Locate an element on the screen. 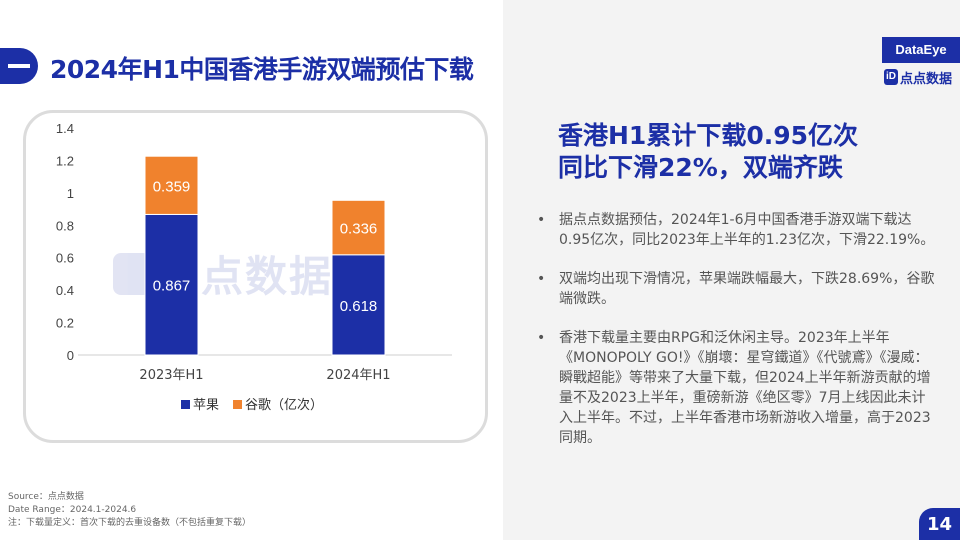 This screenshot has height=540, width=960. legend-google-swatch is located at coordinates (238, 404).